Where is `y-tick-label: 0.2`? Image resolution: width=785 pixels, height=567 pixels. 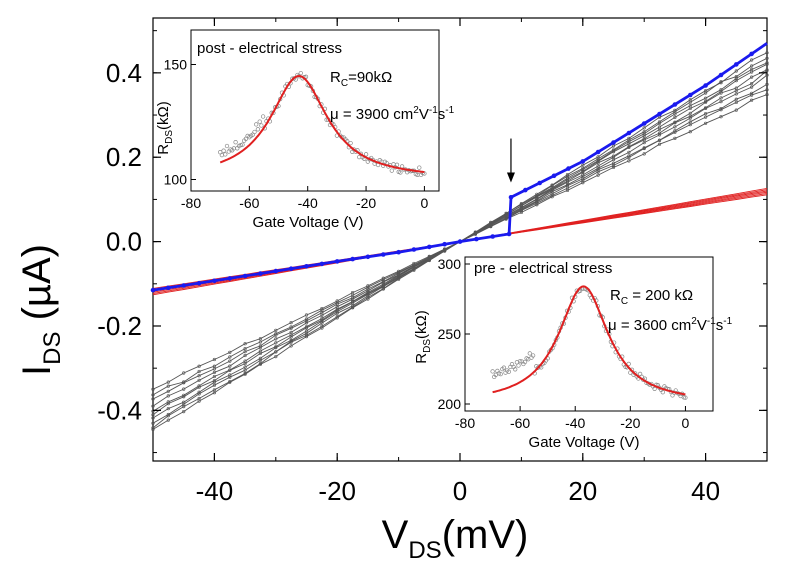
y-tick-label: 0.2 is located at coordinates (124, 157).